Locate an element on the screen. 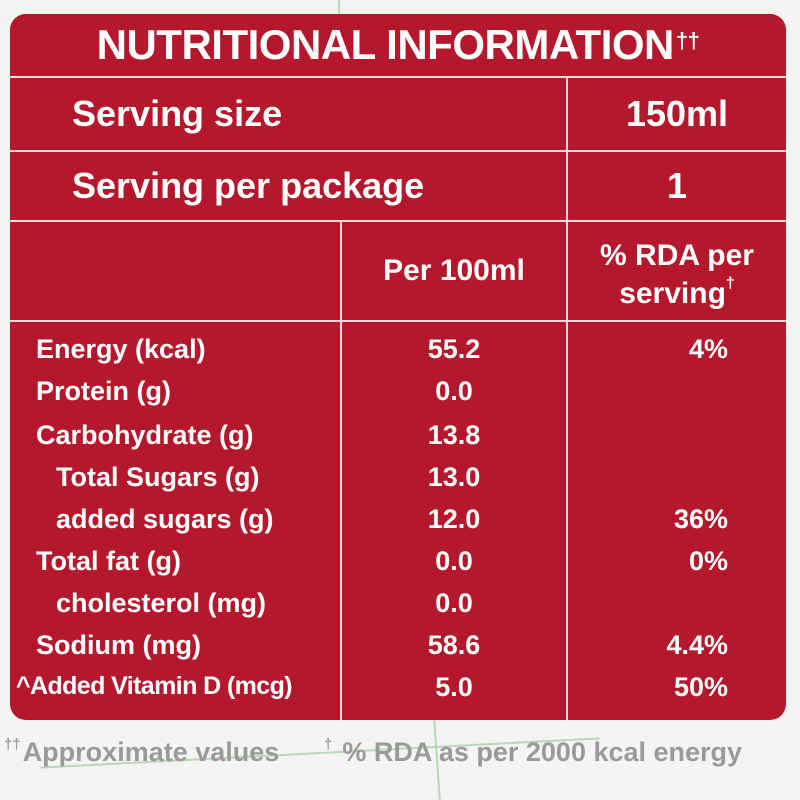 The height and width of the screenshot is (800, 800). column-header-rda-line1: % RDA per is located at coordinates (677, 255).